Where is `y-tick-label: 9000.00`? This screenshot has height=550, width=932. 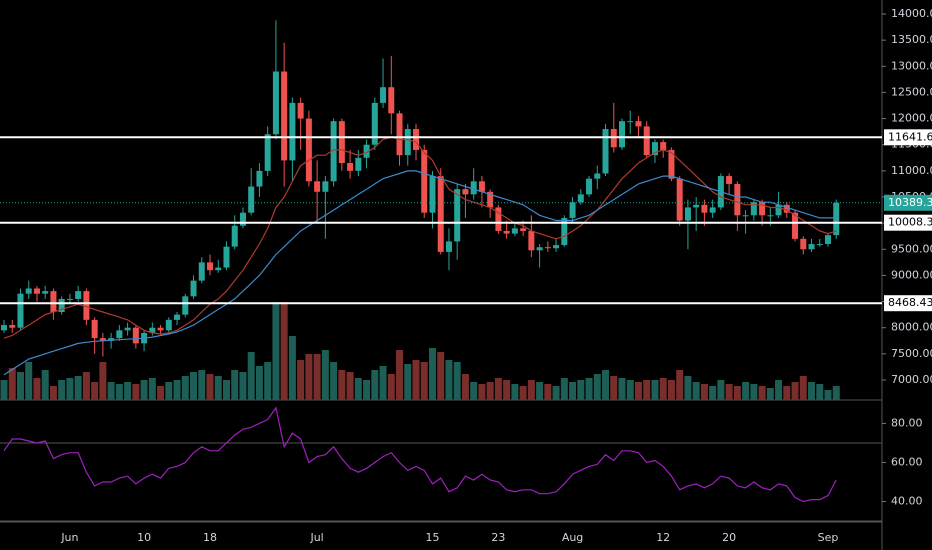
y-tick-label: 9000.00 is located at coordinates (911, 274).